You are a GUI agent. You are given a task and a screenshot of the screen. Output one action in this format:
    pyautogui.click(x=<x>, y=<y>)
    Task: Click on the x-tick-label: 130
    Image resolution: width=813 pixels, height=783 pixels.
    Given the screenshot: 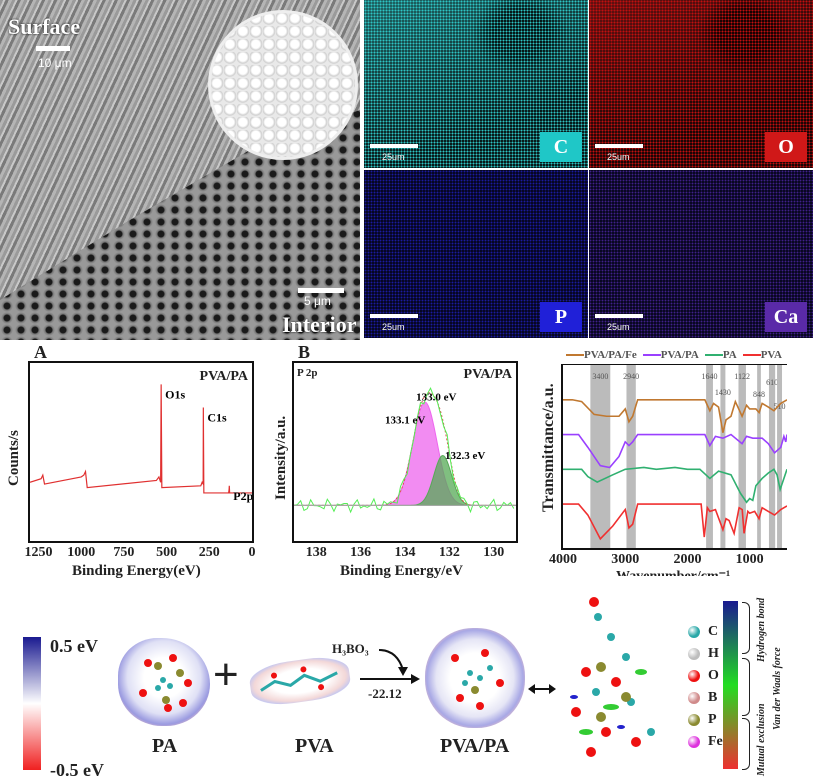 What is the action you would take?
    pyautogui.click(x=494, y=552)
    